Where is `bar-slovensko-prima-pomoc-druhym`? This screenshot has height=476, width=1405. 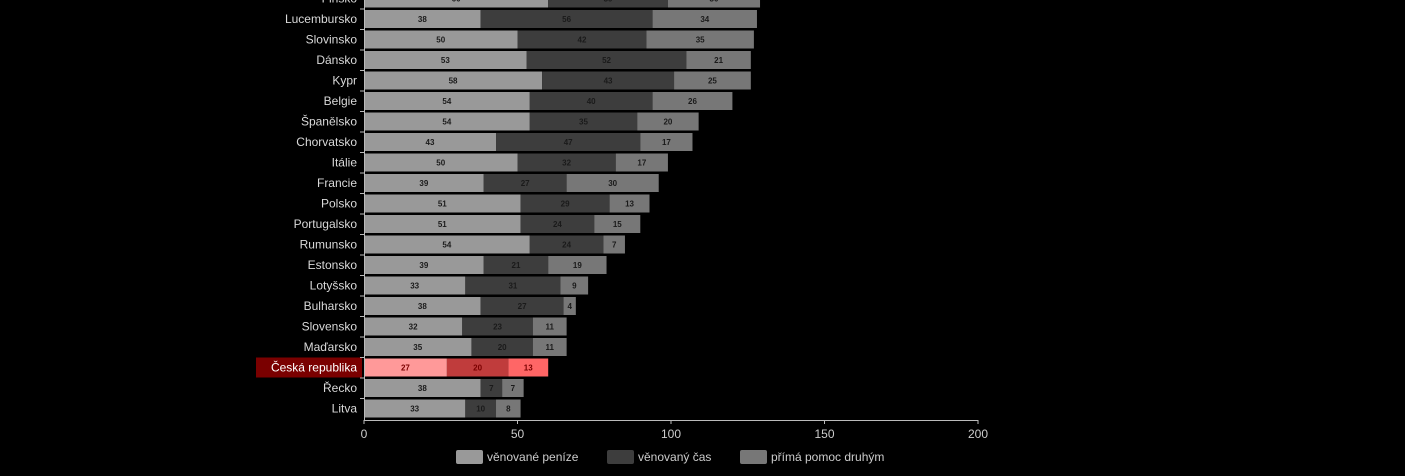 bar-slovensko-prima-pomoc-druhym is located at coordinates (549, 326).